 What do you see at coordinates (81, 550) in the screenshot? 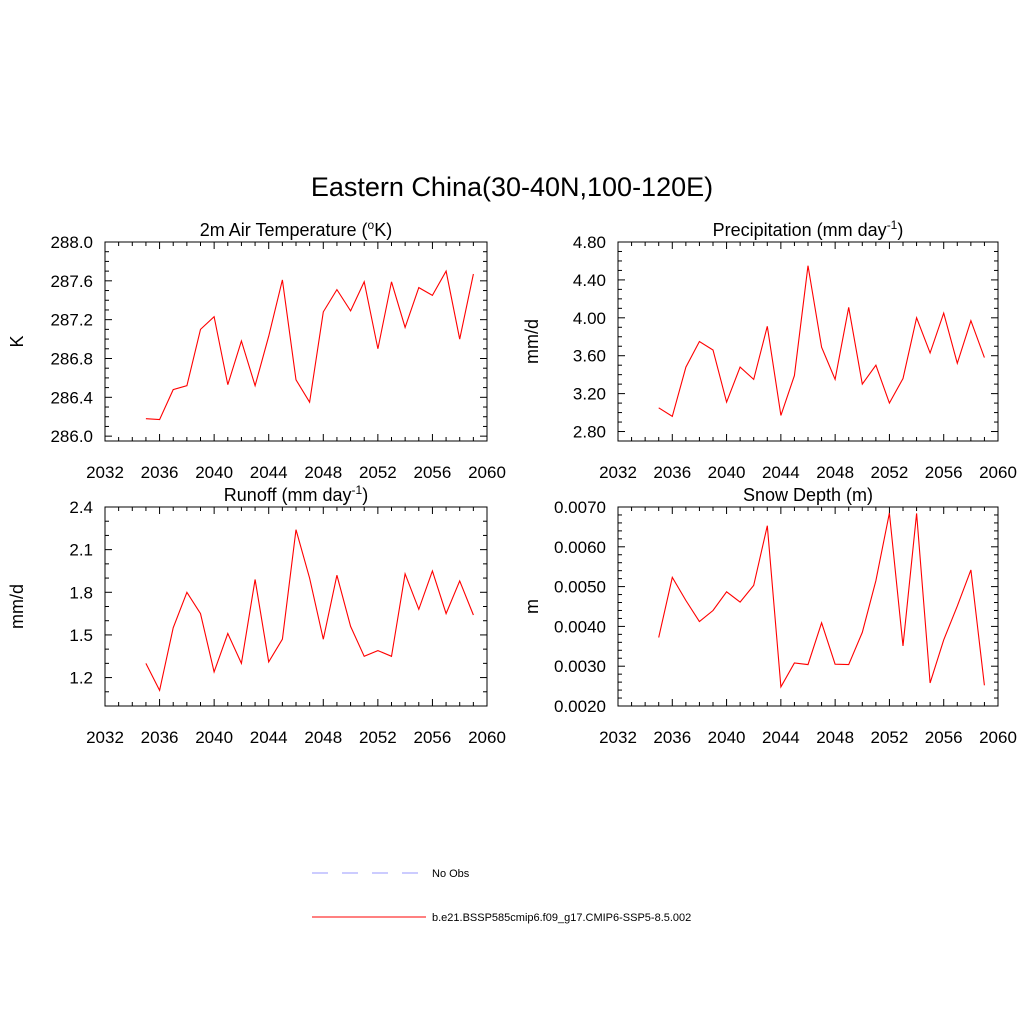
I see `y-tick-label: 2.1` at bounding box center [81, 550].